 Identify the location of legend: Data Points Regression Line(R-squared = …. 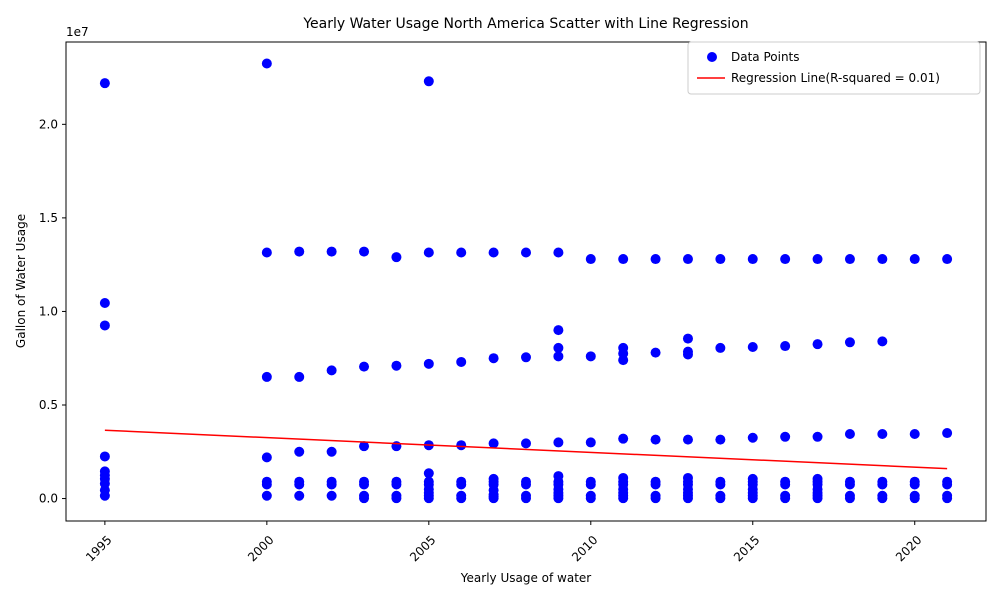
(834, 68).